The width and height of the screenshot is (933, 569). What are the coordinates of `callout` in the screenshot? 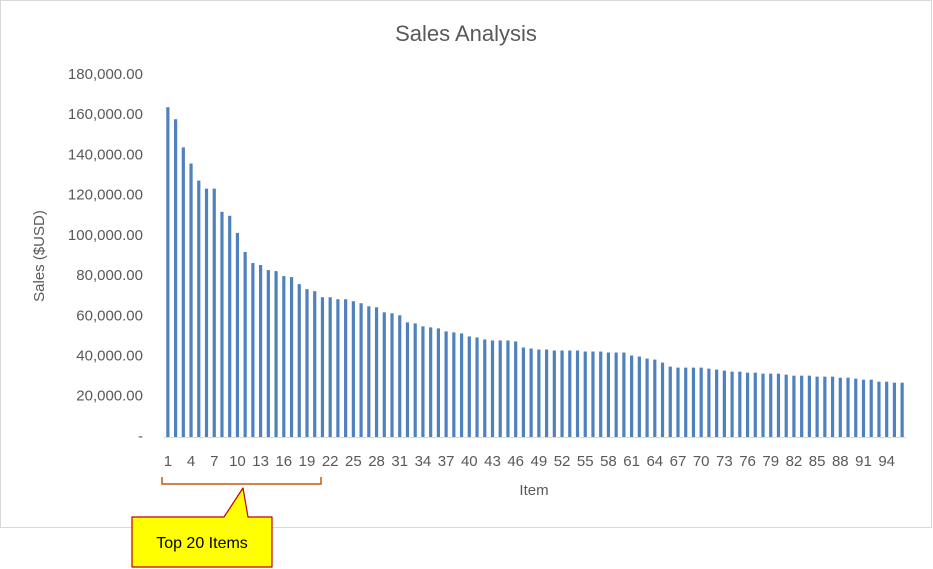 It's located at (202, 527).